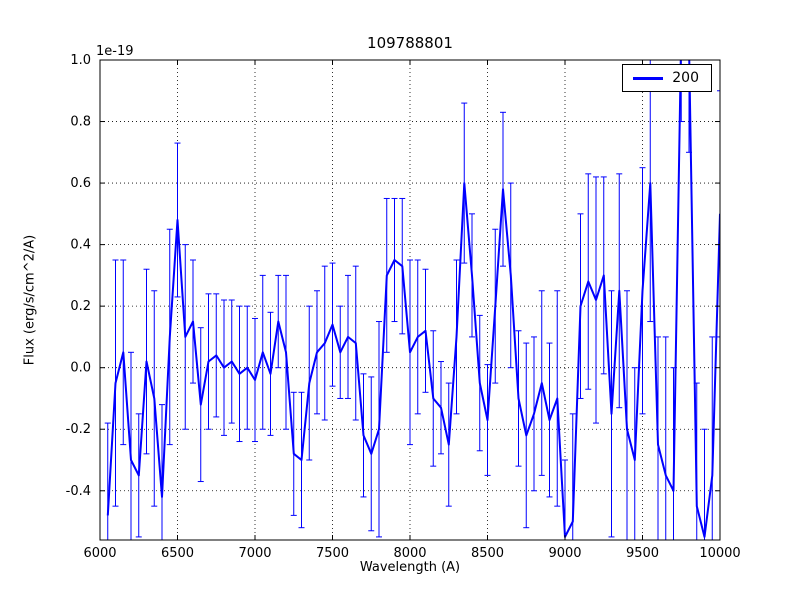 The width and height of the screenshot is (800, 600). Describe the element at coordinates (99, 553) in the screenshot. I see `x-tick-label: 6000` at that location.